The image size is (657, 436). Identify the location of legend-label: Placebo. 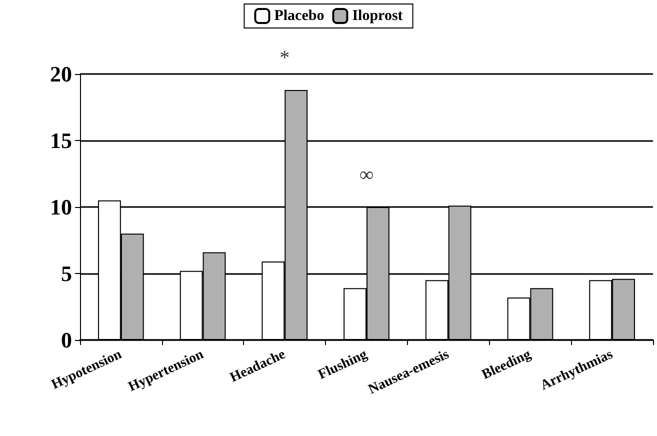
(299, 16).